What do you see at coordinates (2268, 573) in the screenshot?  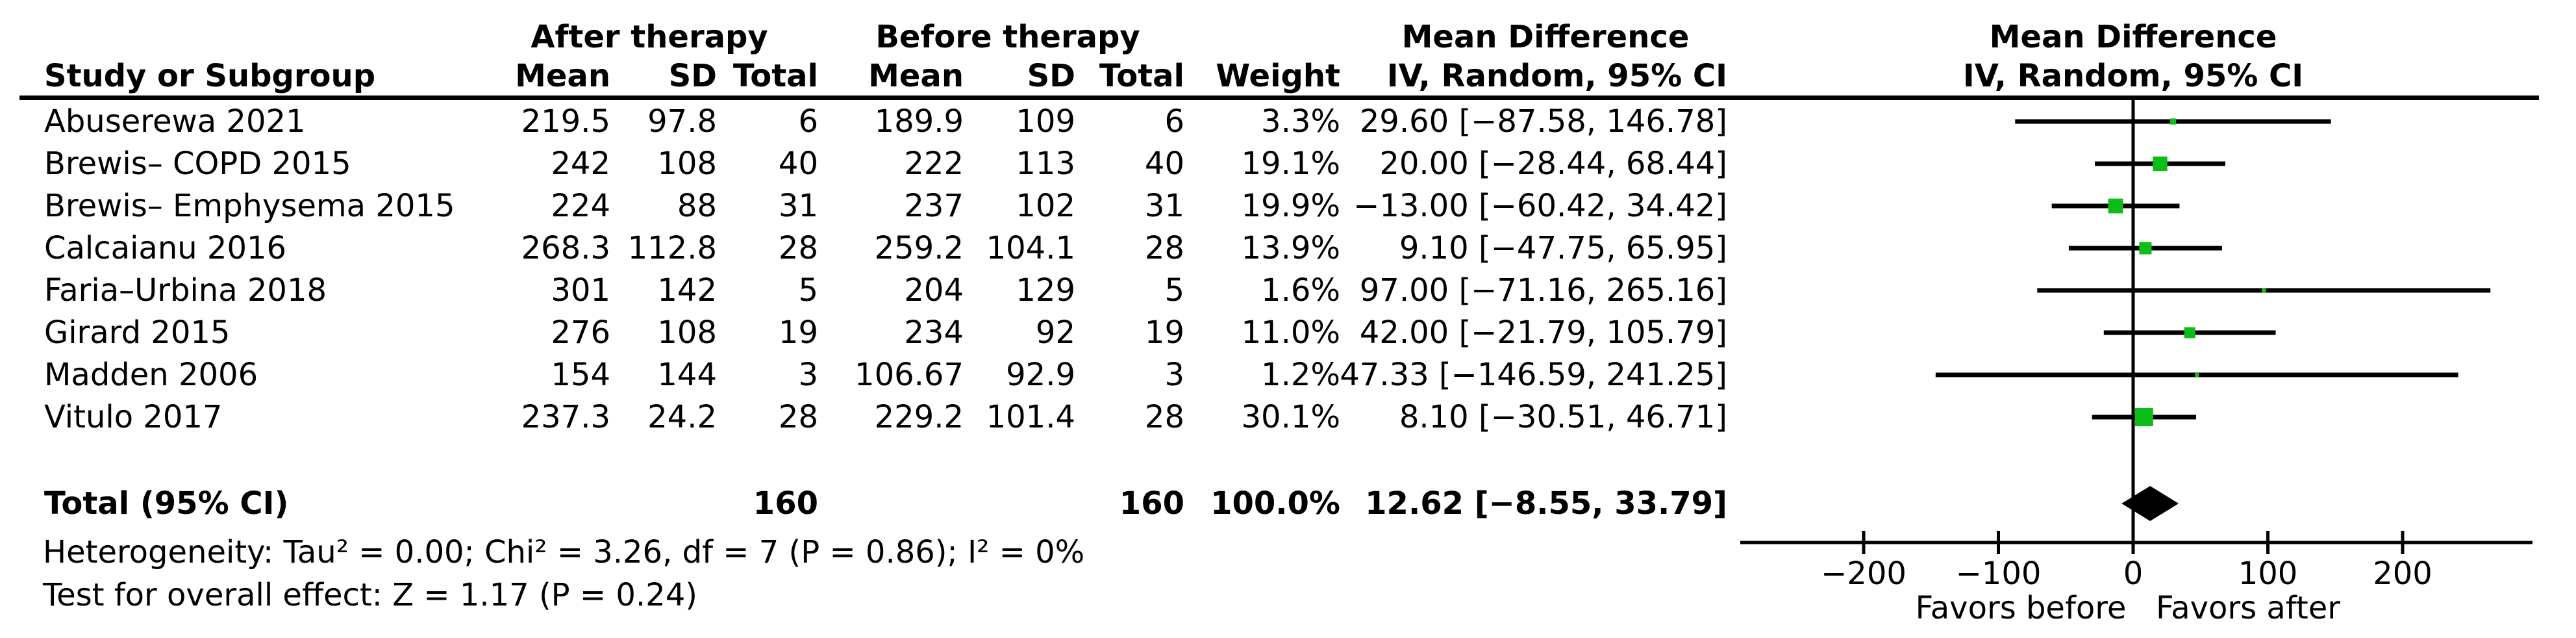 I see `x-axis-tick-label: 100` at bounding box center [2268, 573].